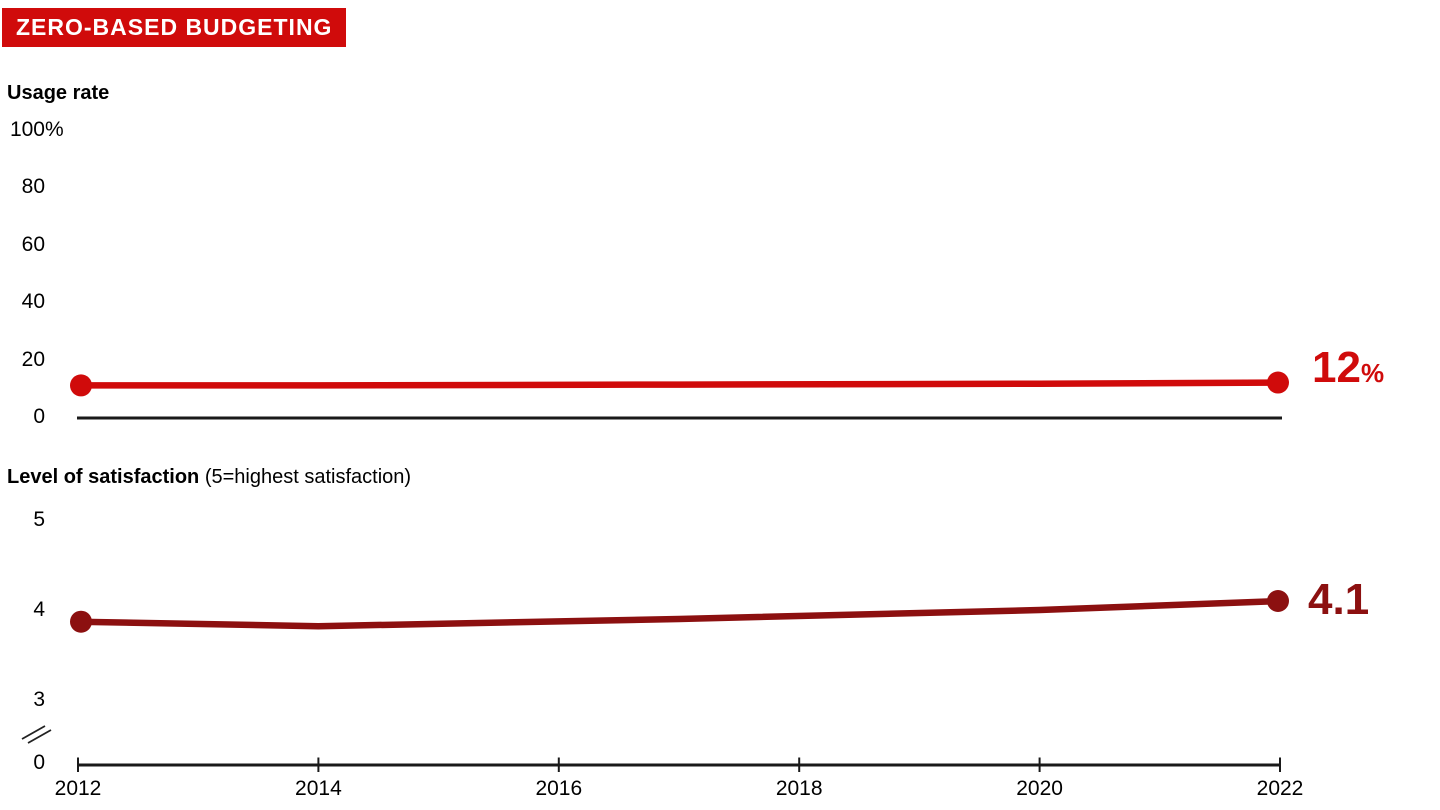 The image size is (1440, 810). Describe the element at coordinates (54, 129) in the screenshot. I see `usage-y-tick-suffix: %` at that location.